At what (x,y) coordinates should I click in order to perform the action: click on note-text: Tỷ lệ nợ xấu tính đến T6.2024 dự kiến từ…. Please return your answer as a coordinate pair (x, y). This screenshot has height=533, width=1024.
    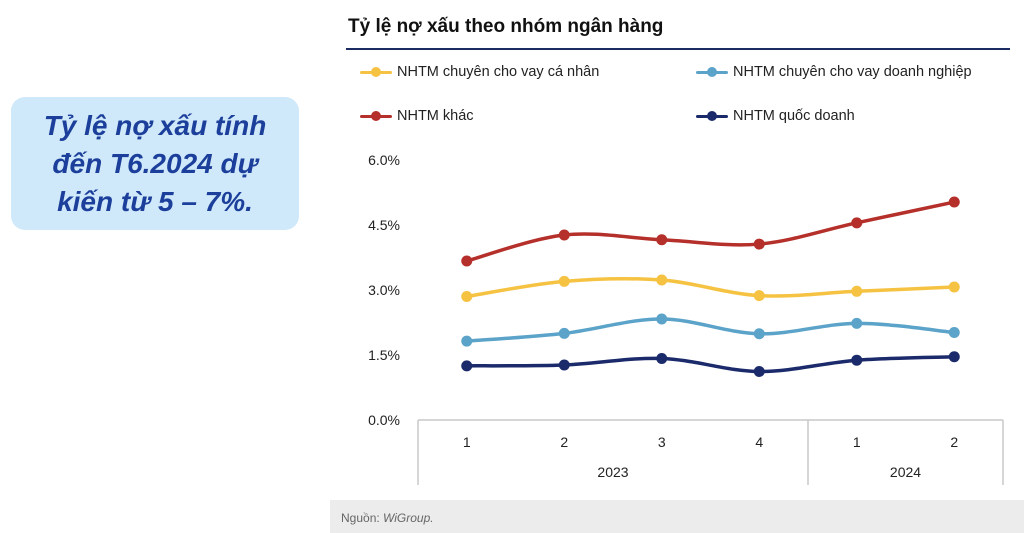
    Looking at the image, I should click on (155, 163).